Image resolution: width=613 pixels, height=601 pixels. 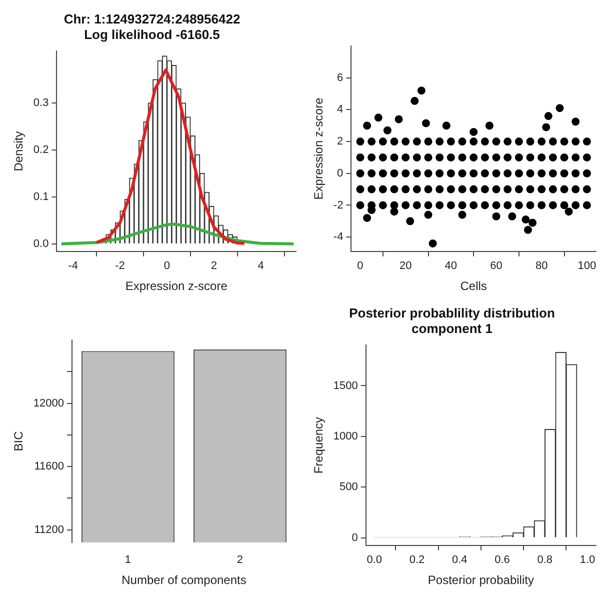 What do you see at coordinates (541, 266) in the screenshot?
I see `x-tick-label: 80` at bounding box center [541, 266].